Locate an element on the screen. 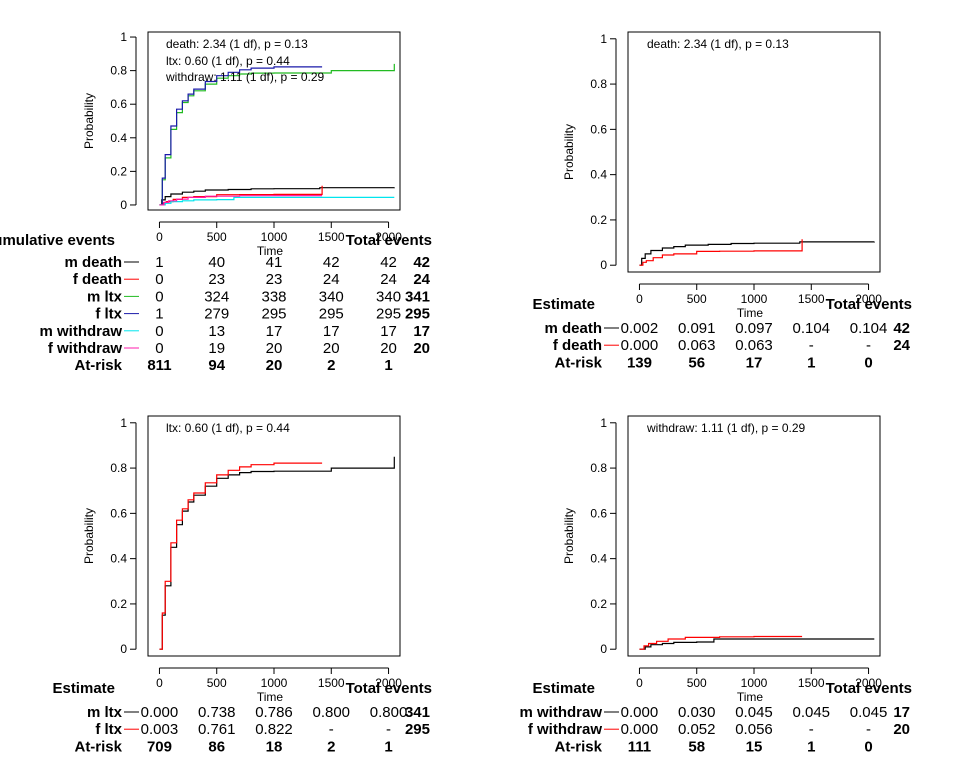  table-header-left: Estimate is located at coordinates (563, 688).